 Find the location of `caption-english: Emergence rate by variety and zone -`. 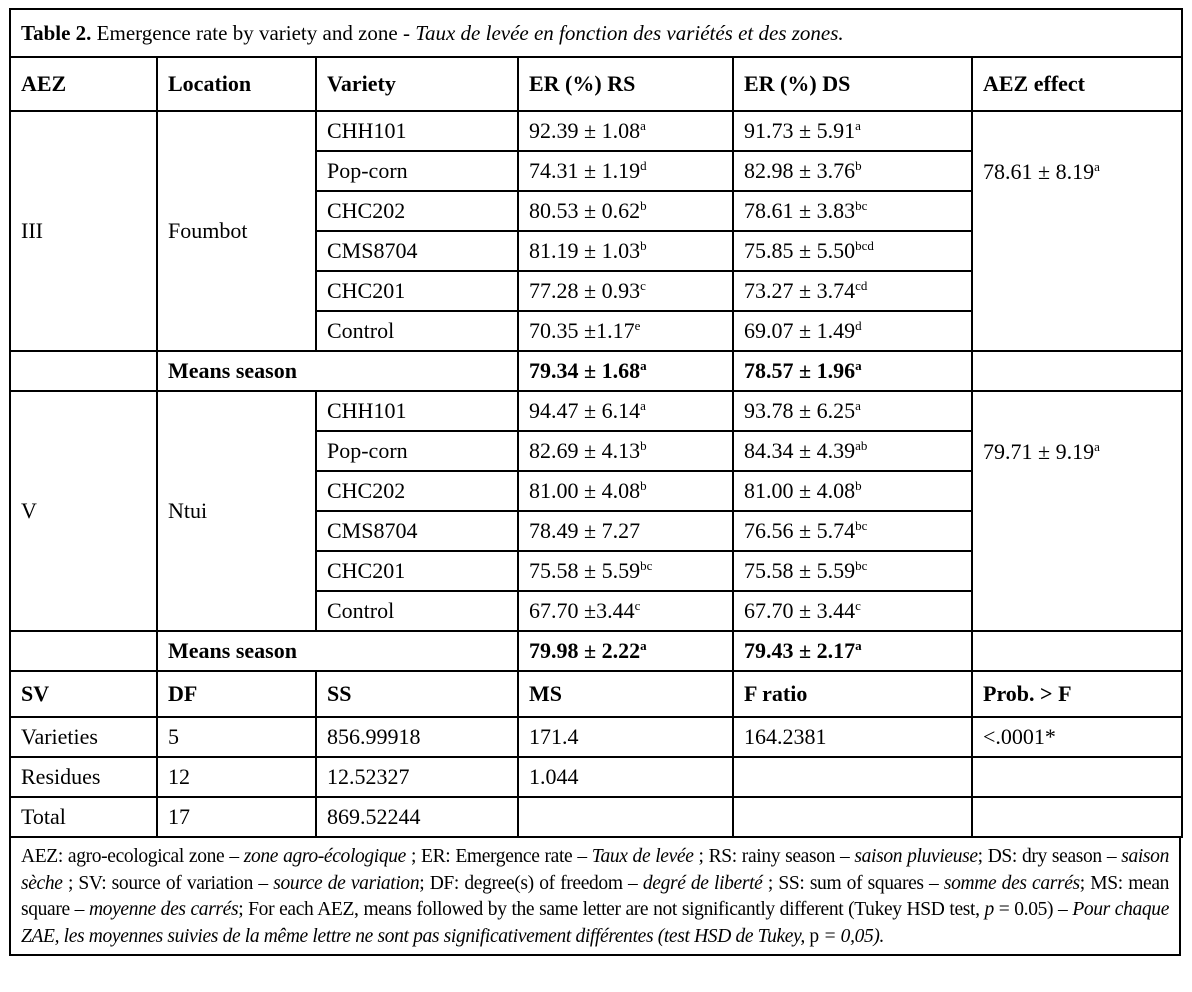

caption-english: Emergence rate by variety and zone - is located at coordinates (253, 33).